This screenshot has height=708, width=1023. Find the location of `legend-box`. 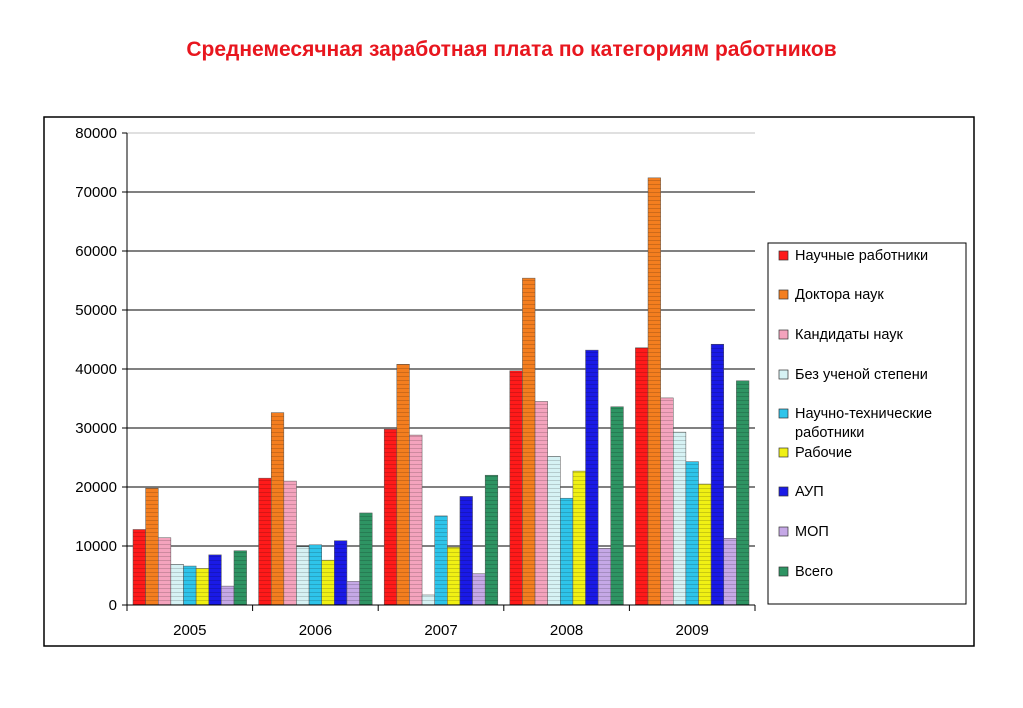

legend-box is located at coordinates (867, 423).